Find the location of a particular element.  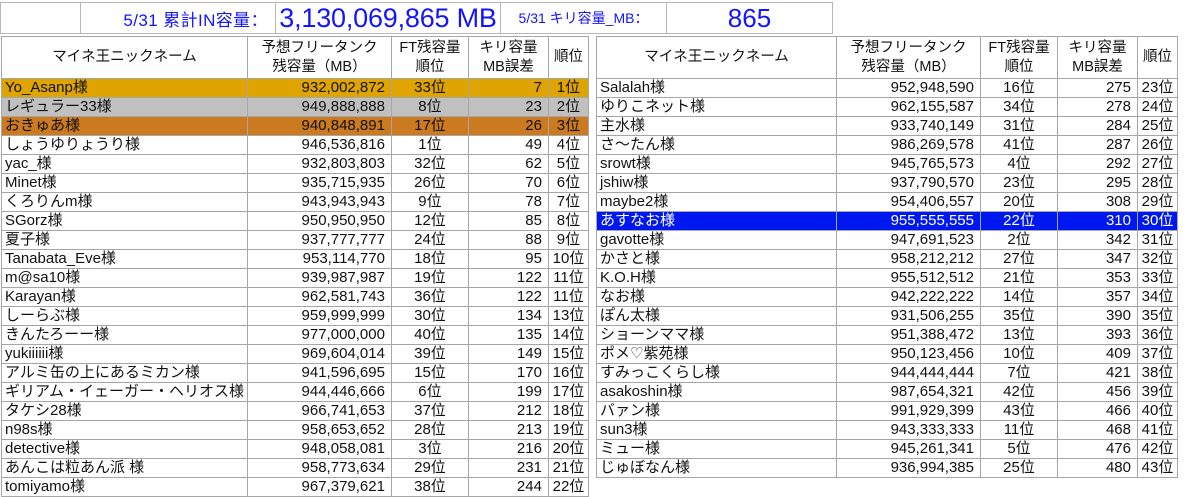

cell-rank: 23位 is located at coordinates (1157, 88).